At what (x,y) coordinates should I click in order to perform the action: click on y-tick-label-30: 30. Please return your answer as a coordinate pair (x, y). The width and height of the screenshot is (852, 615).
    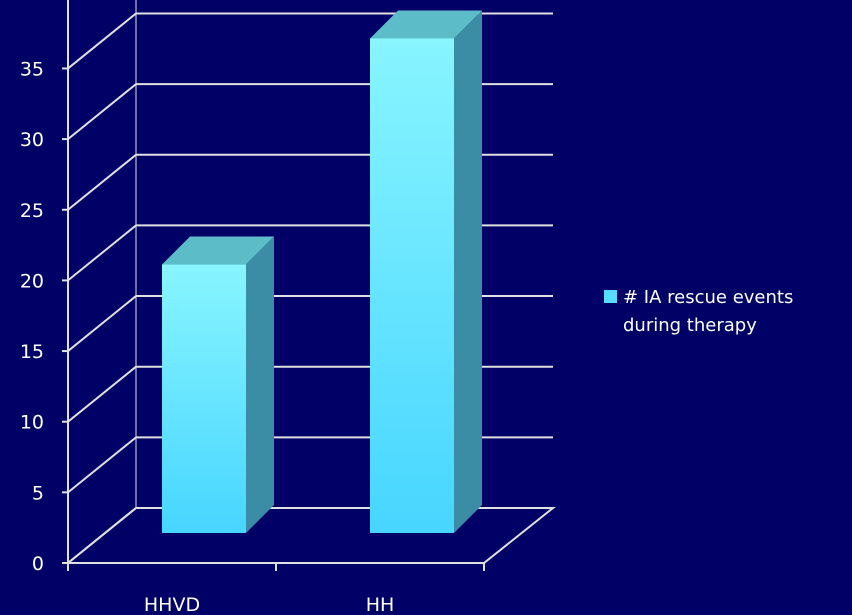
    Looking at the image, I should click on (32, 140).